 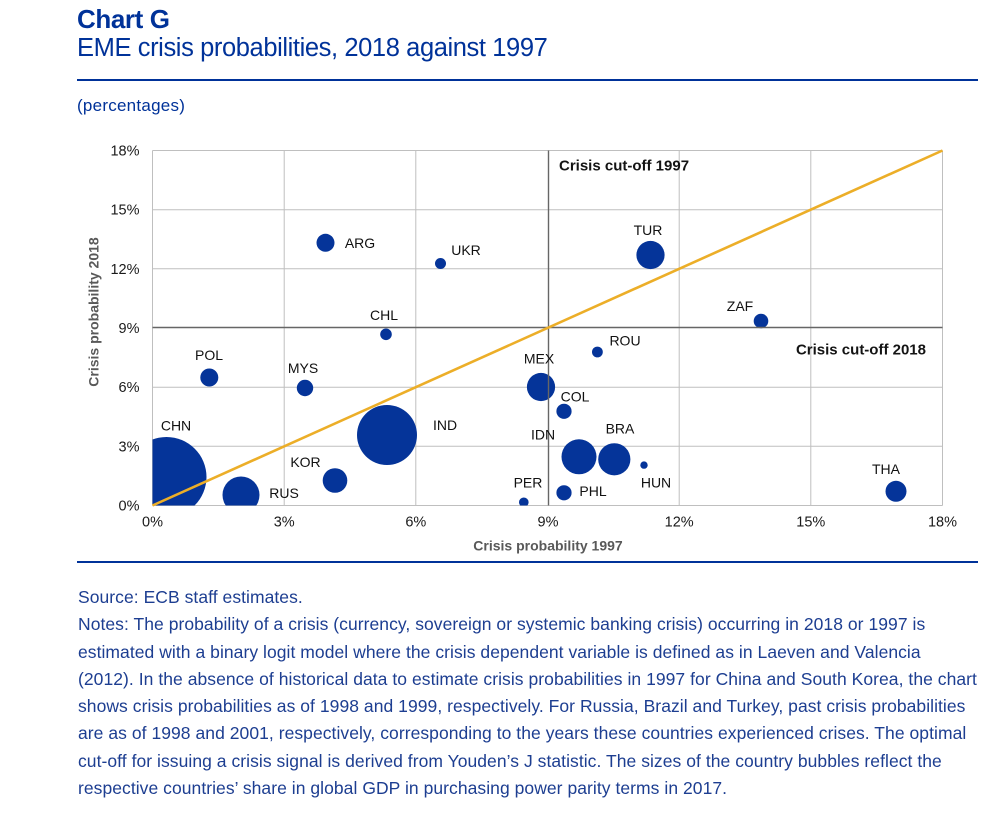 I want to click on svg-text: BRA, so click(x=620, y=429).